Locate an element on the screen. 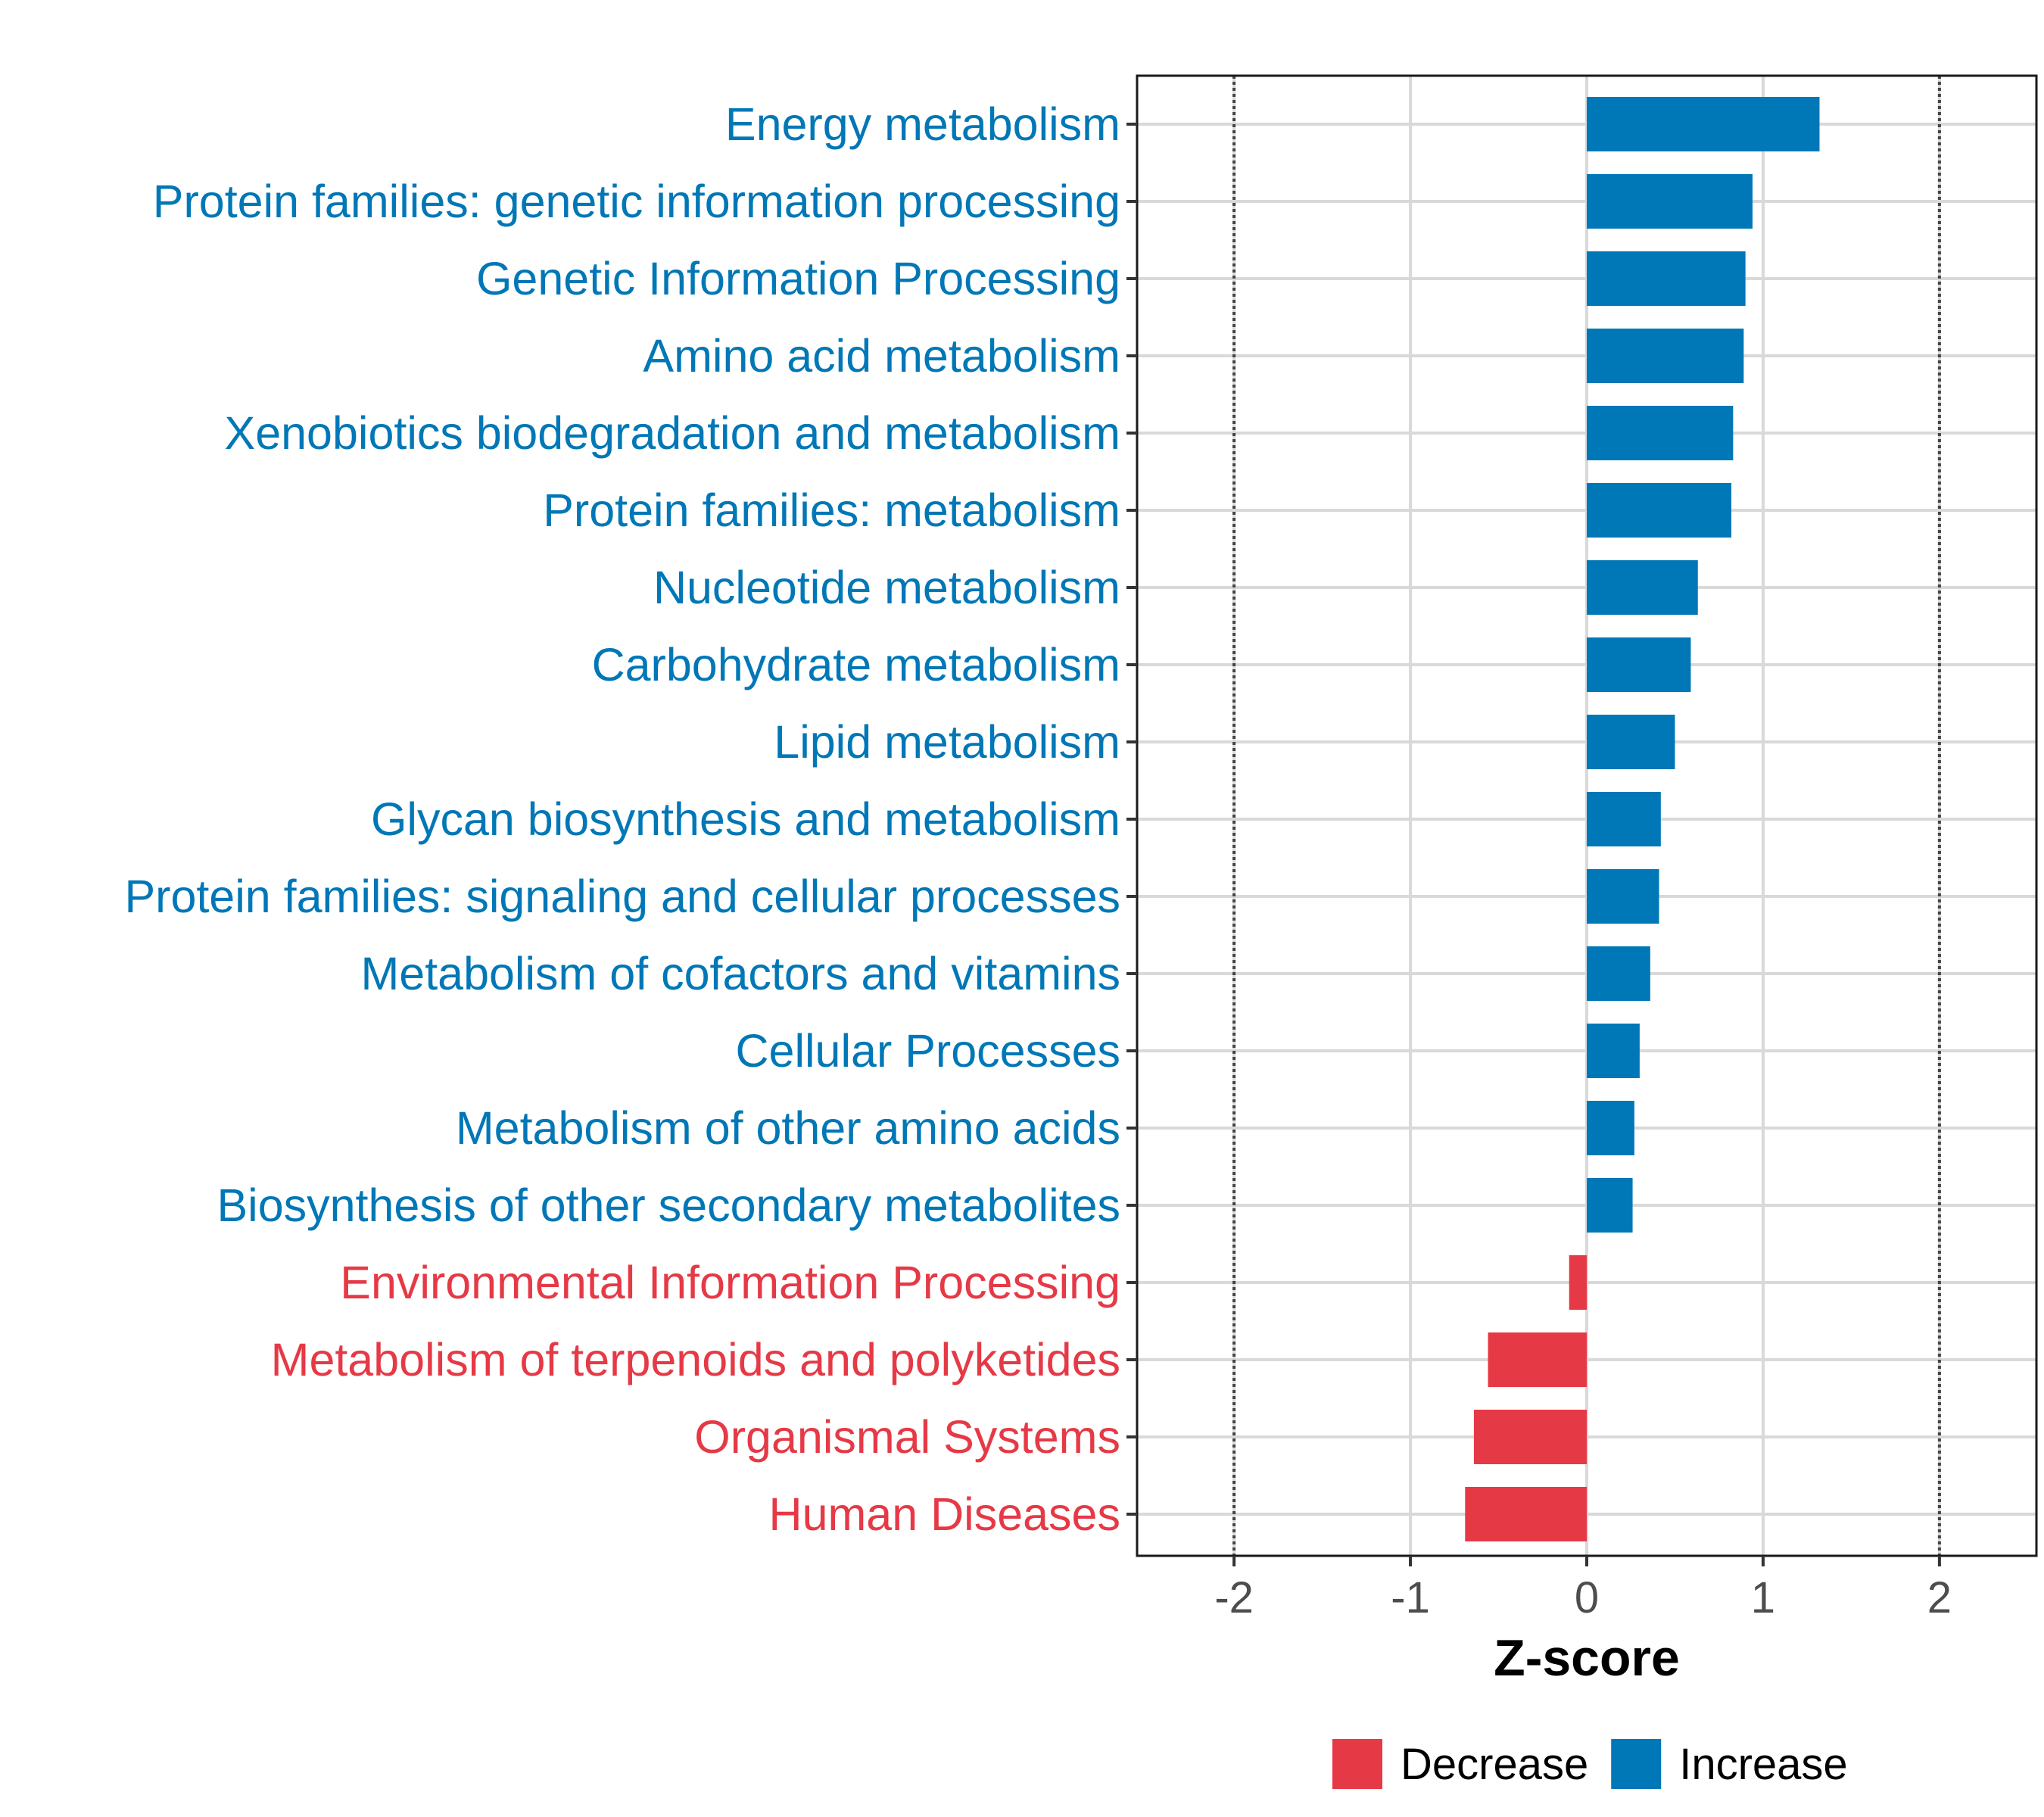 This screenshot has height=1817, width=2044. x-axis-title: Z-score is located at coordinates (1587, 1658).